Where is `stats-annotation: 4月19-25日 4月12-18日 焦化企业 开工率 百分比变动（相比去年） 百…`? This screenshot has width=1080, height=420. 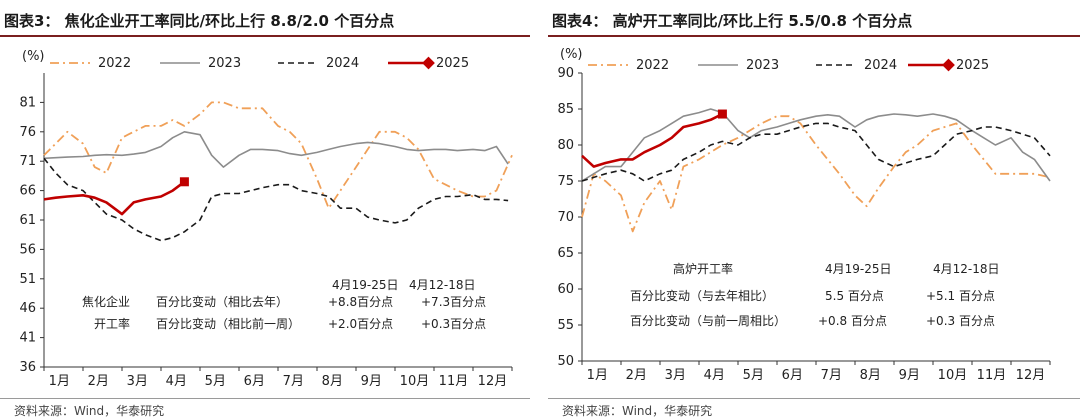
stats-annotation: 4月19-25日 4月12-18日 焦化企业 开工率 百分比变动（相比去年） 百… is located at coordinates (284, 304).